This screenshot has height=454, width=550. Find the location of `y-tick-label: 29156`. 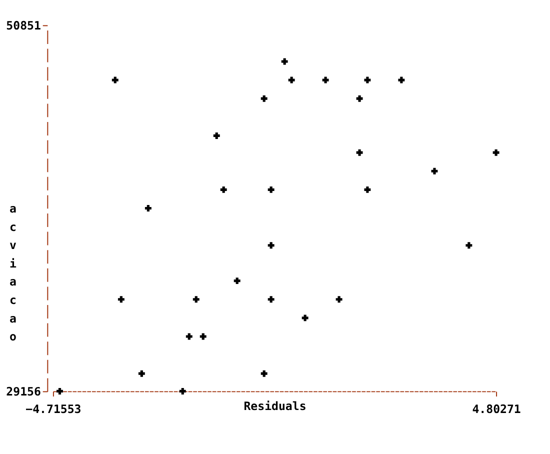

y-tick-label: 29156 is located at coordinates (23, 391).